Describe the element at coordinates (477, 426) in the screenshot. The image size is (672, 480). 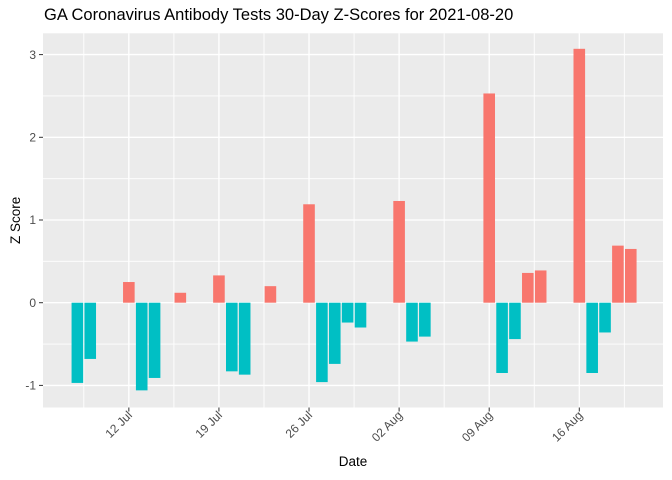
I see `x-tick-label: 09 Aug` at that location.